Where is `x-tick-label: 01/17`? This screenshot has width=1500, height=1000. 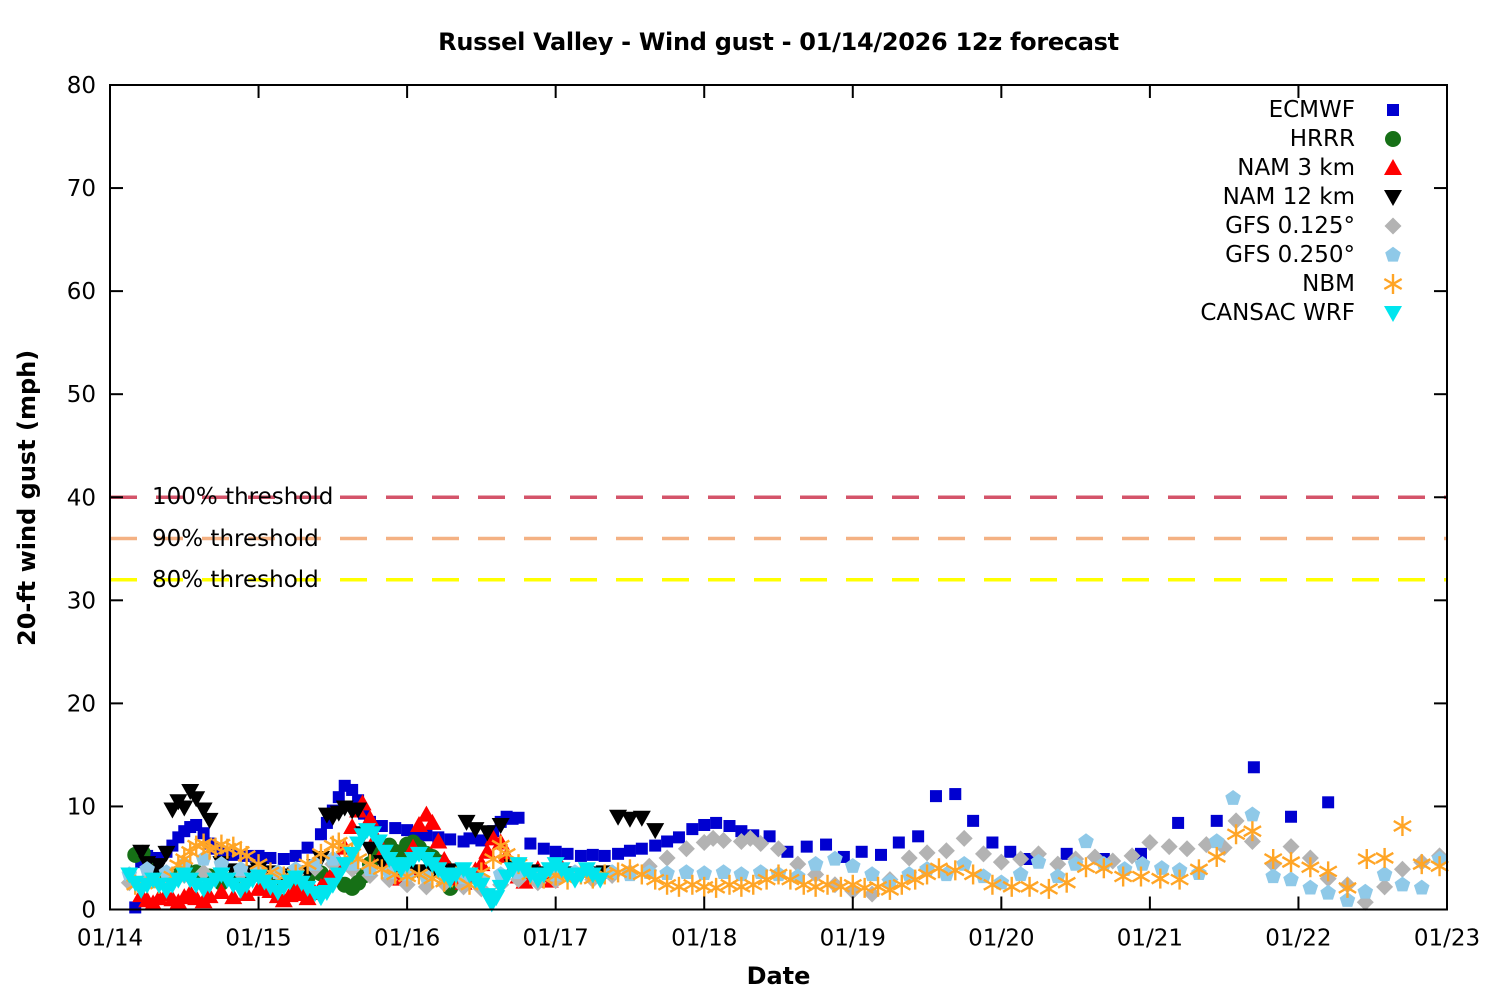 x-tick-label: 01/17 is located at coordinates (556, 939).